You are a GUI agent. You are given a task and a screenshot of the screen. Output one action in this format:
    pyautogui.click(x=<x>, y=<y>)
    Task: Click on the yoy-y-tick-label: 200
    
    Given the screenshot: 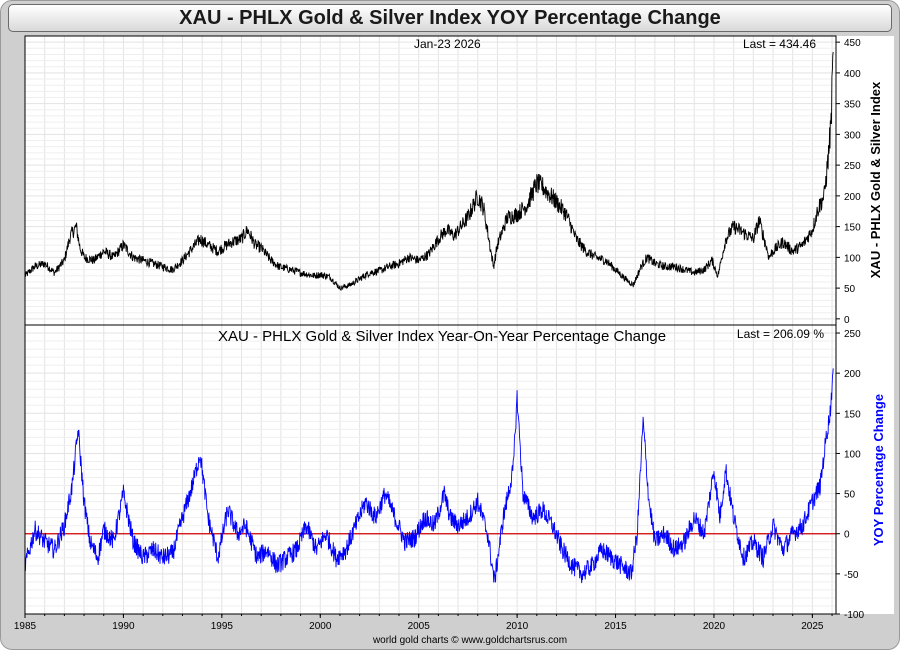 What is the action you would take?
    pyautogui.click(x=852, y=374)
    